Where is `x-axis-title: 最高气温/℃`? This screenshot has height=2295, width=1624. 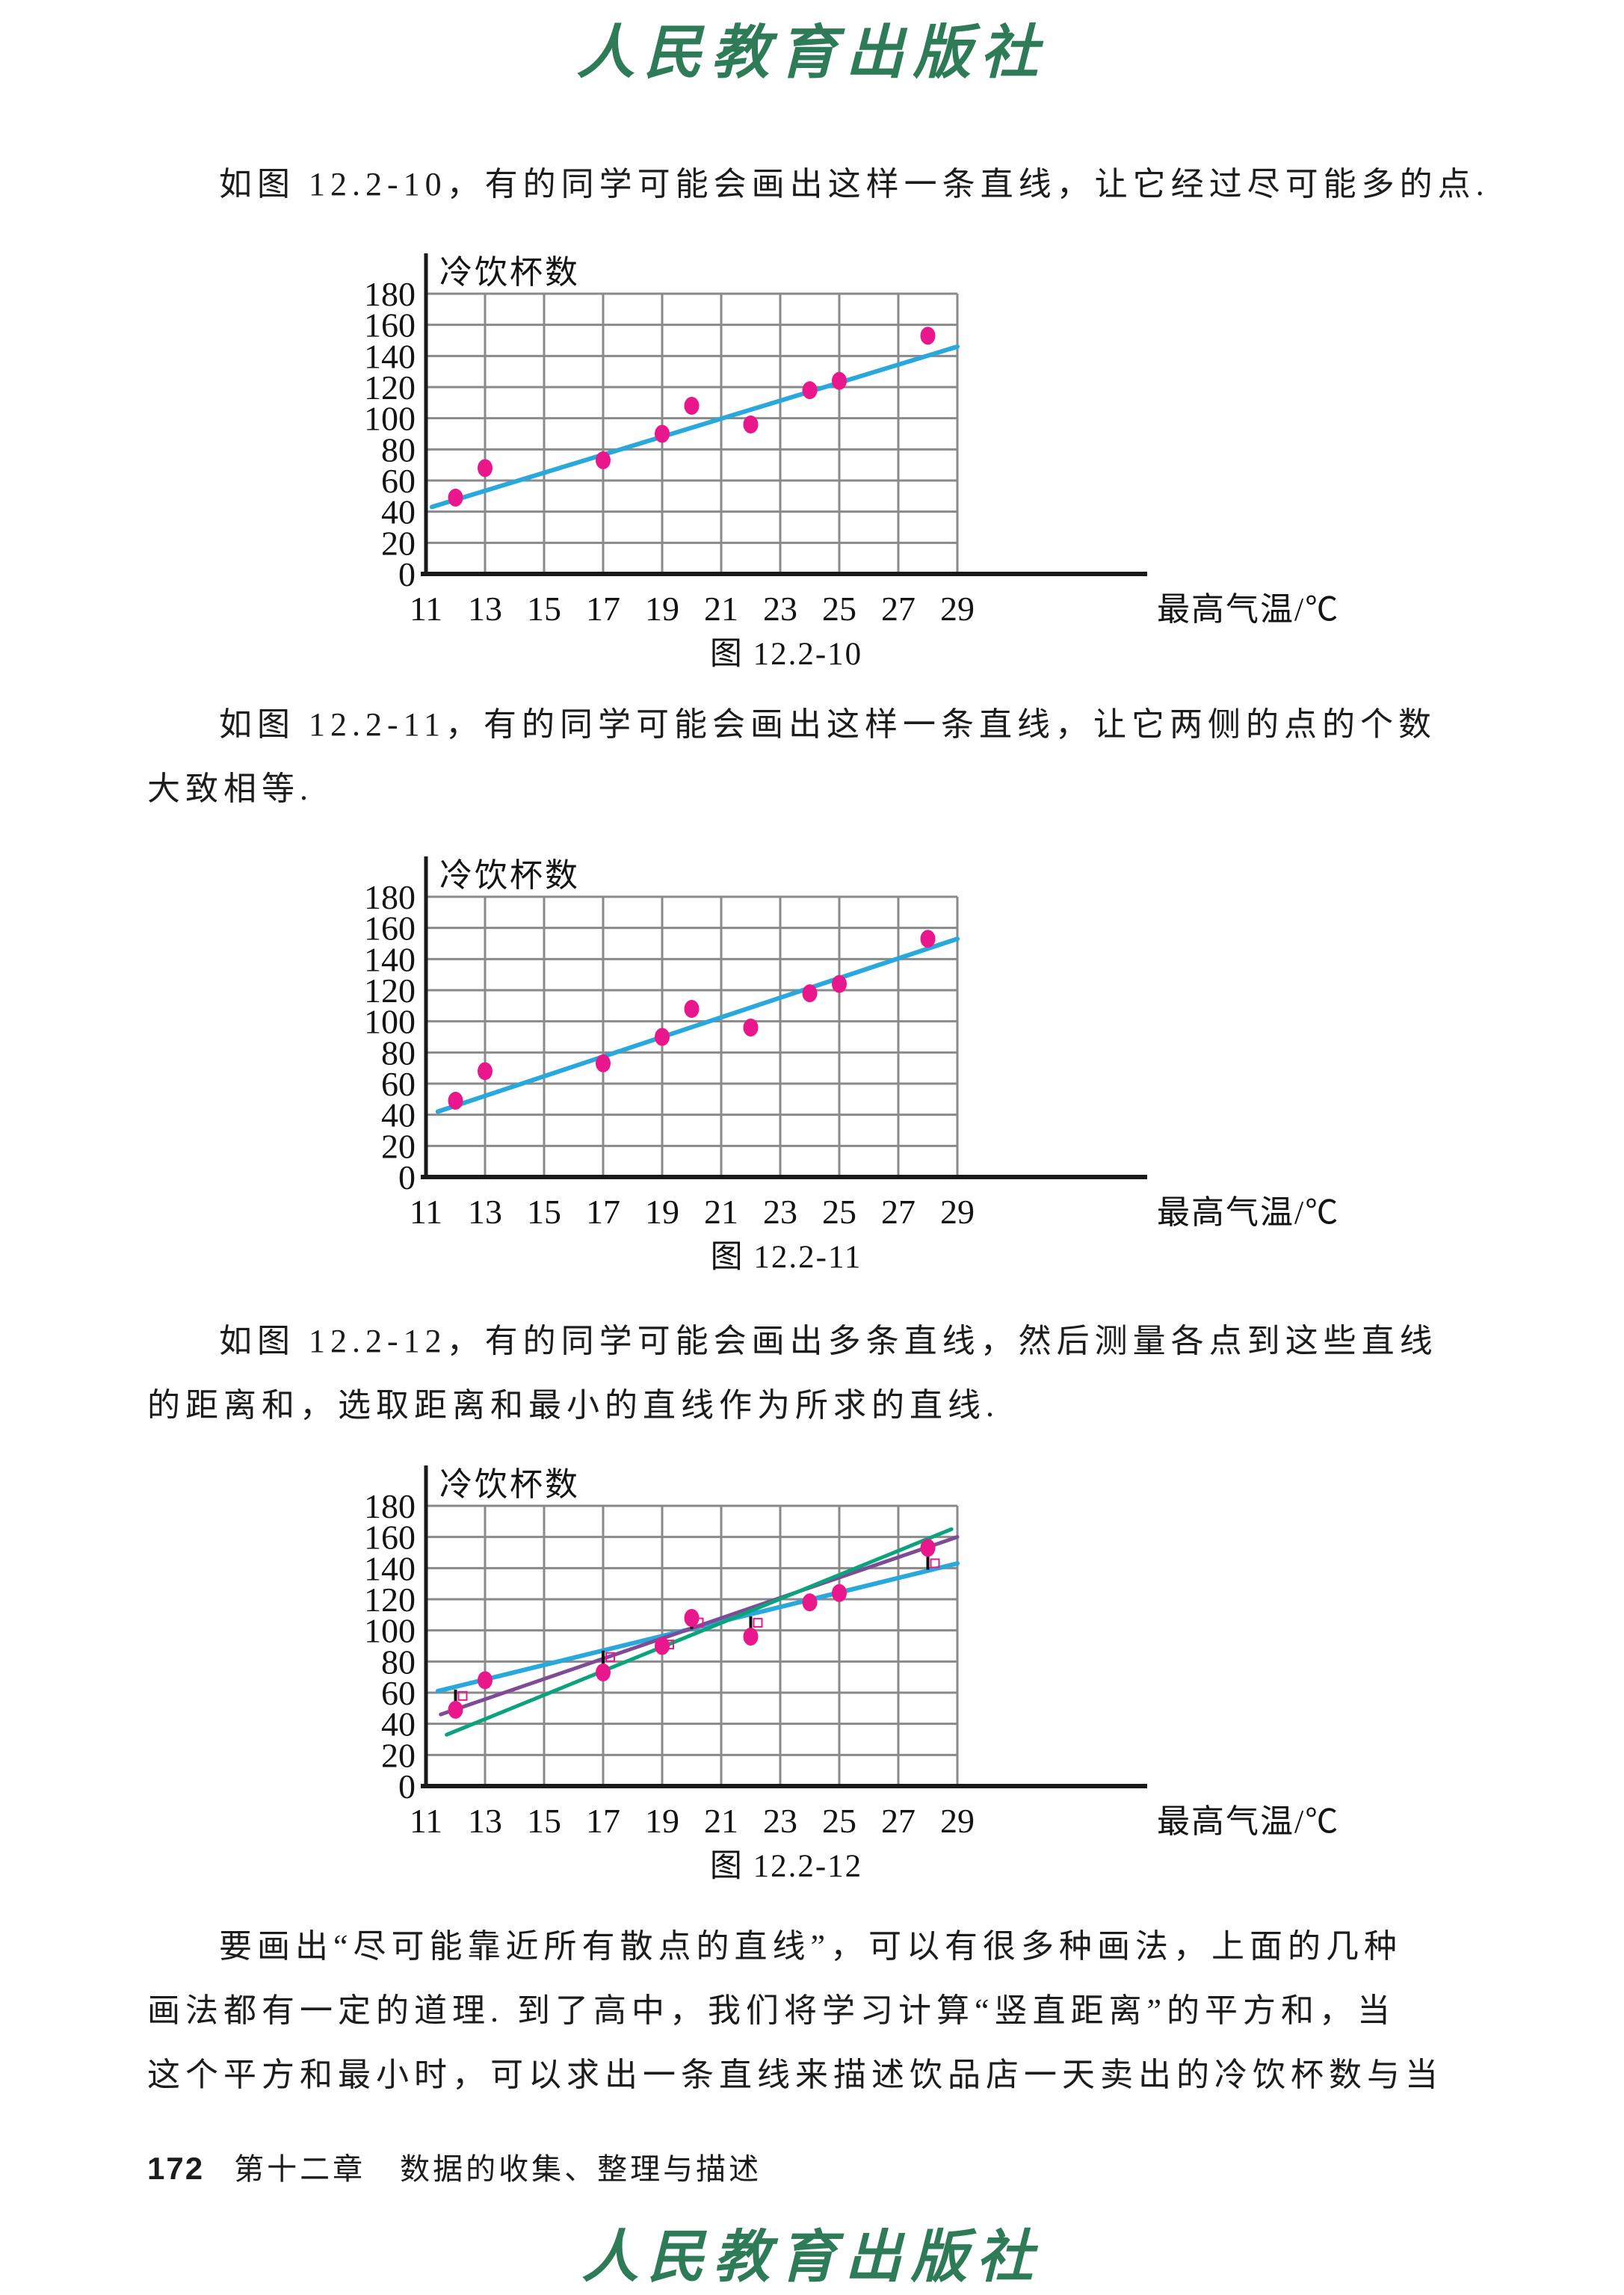 x-axis-title: 最高气温/℃ is located at coordinates (1248, 1212).